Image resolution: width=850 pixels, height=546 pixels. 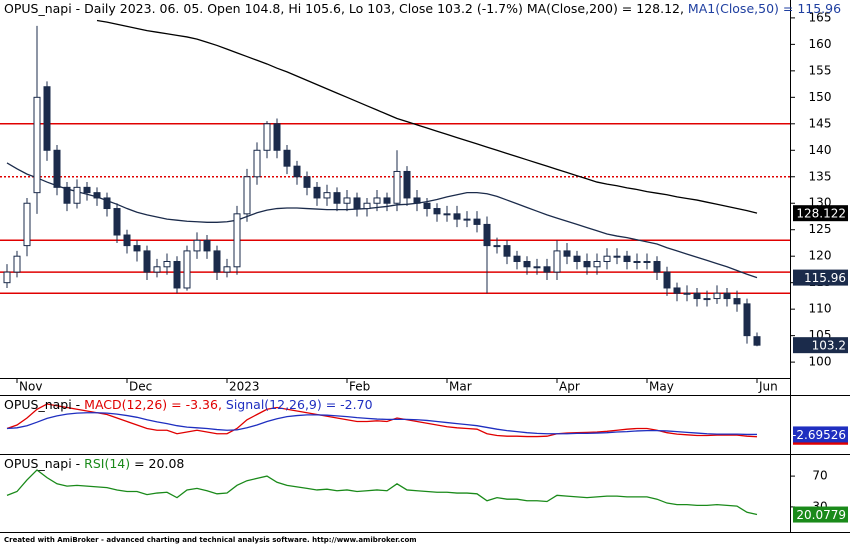 I want to click on x-tick-label: May, so click(x=661, y=387).